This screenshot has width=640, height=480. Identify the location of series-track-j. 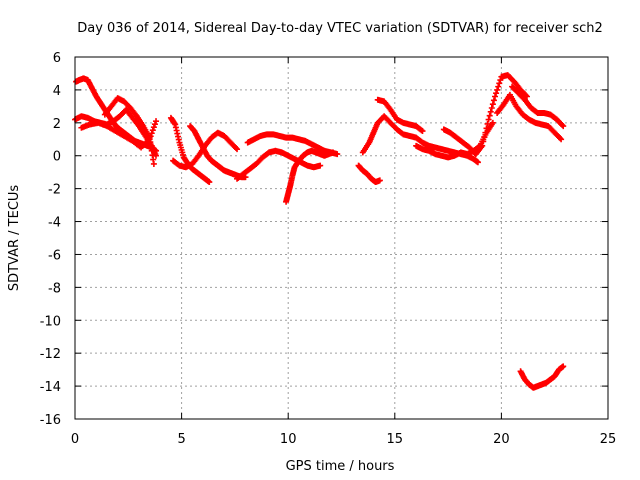
(309, 176).